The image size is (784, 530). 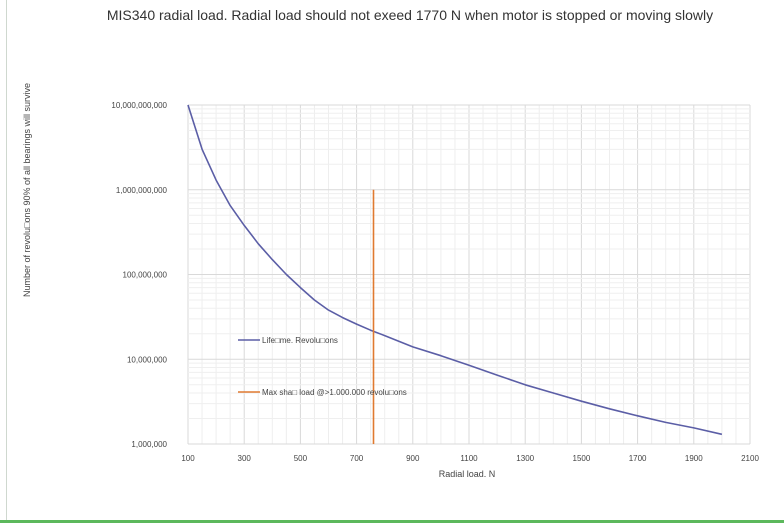 I want to click on x-tick-label: 1700, so click(x=638, y=458).